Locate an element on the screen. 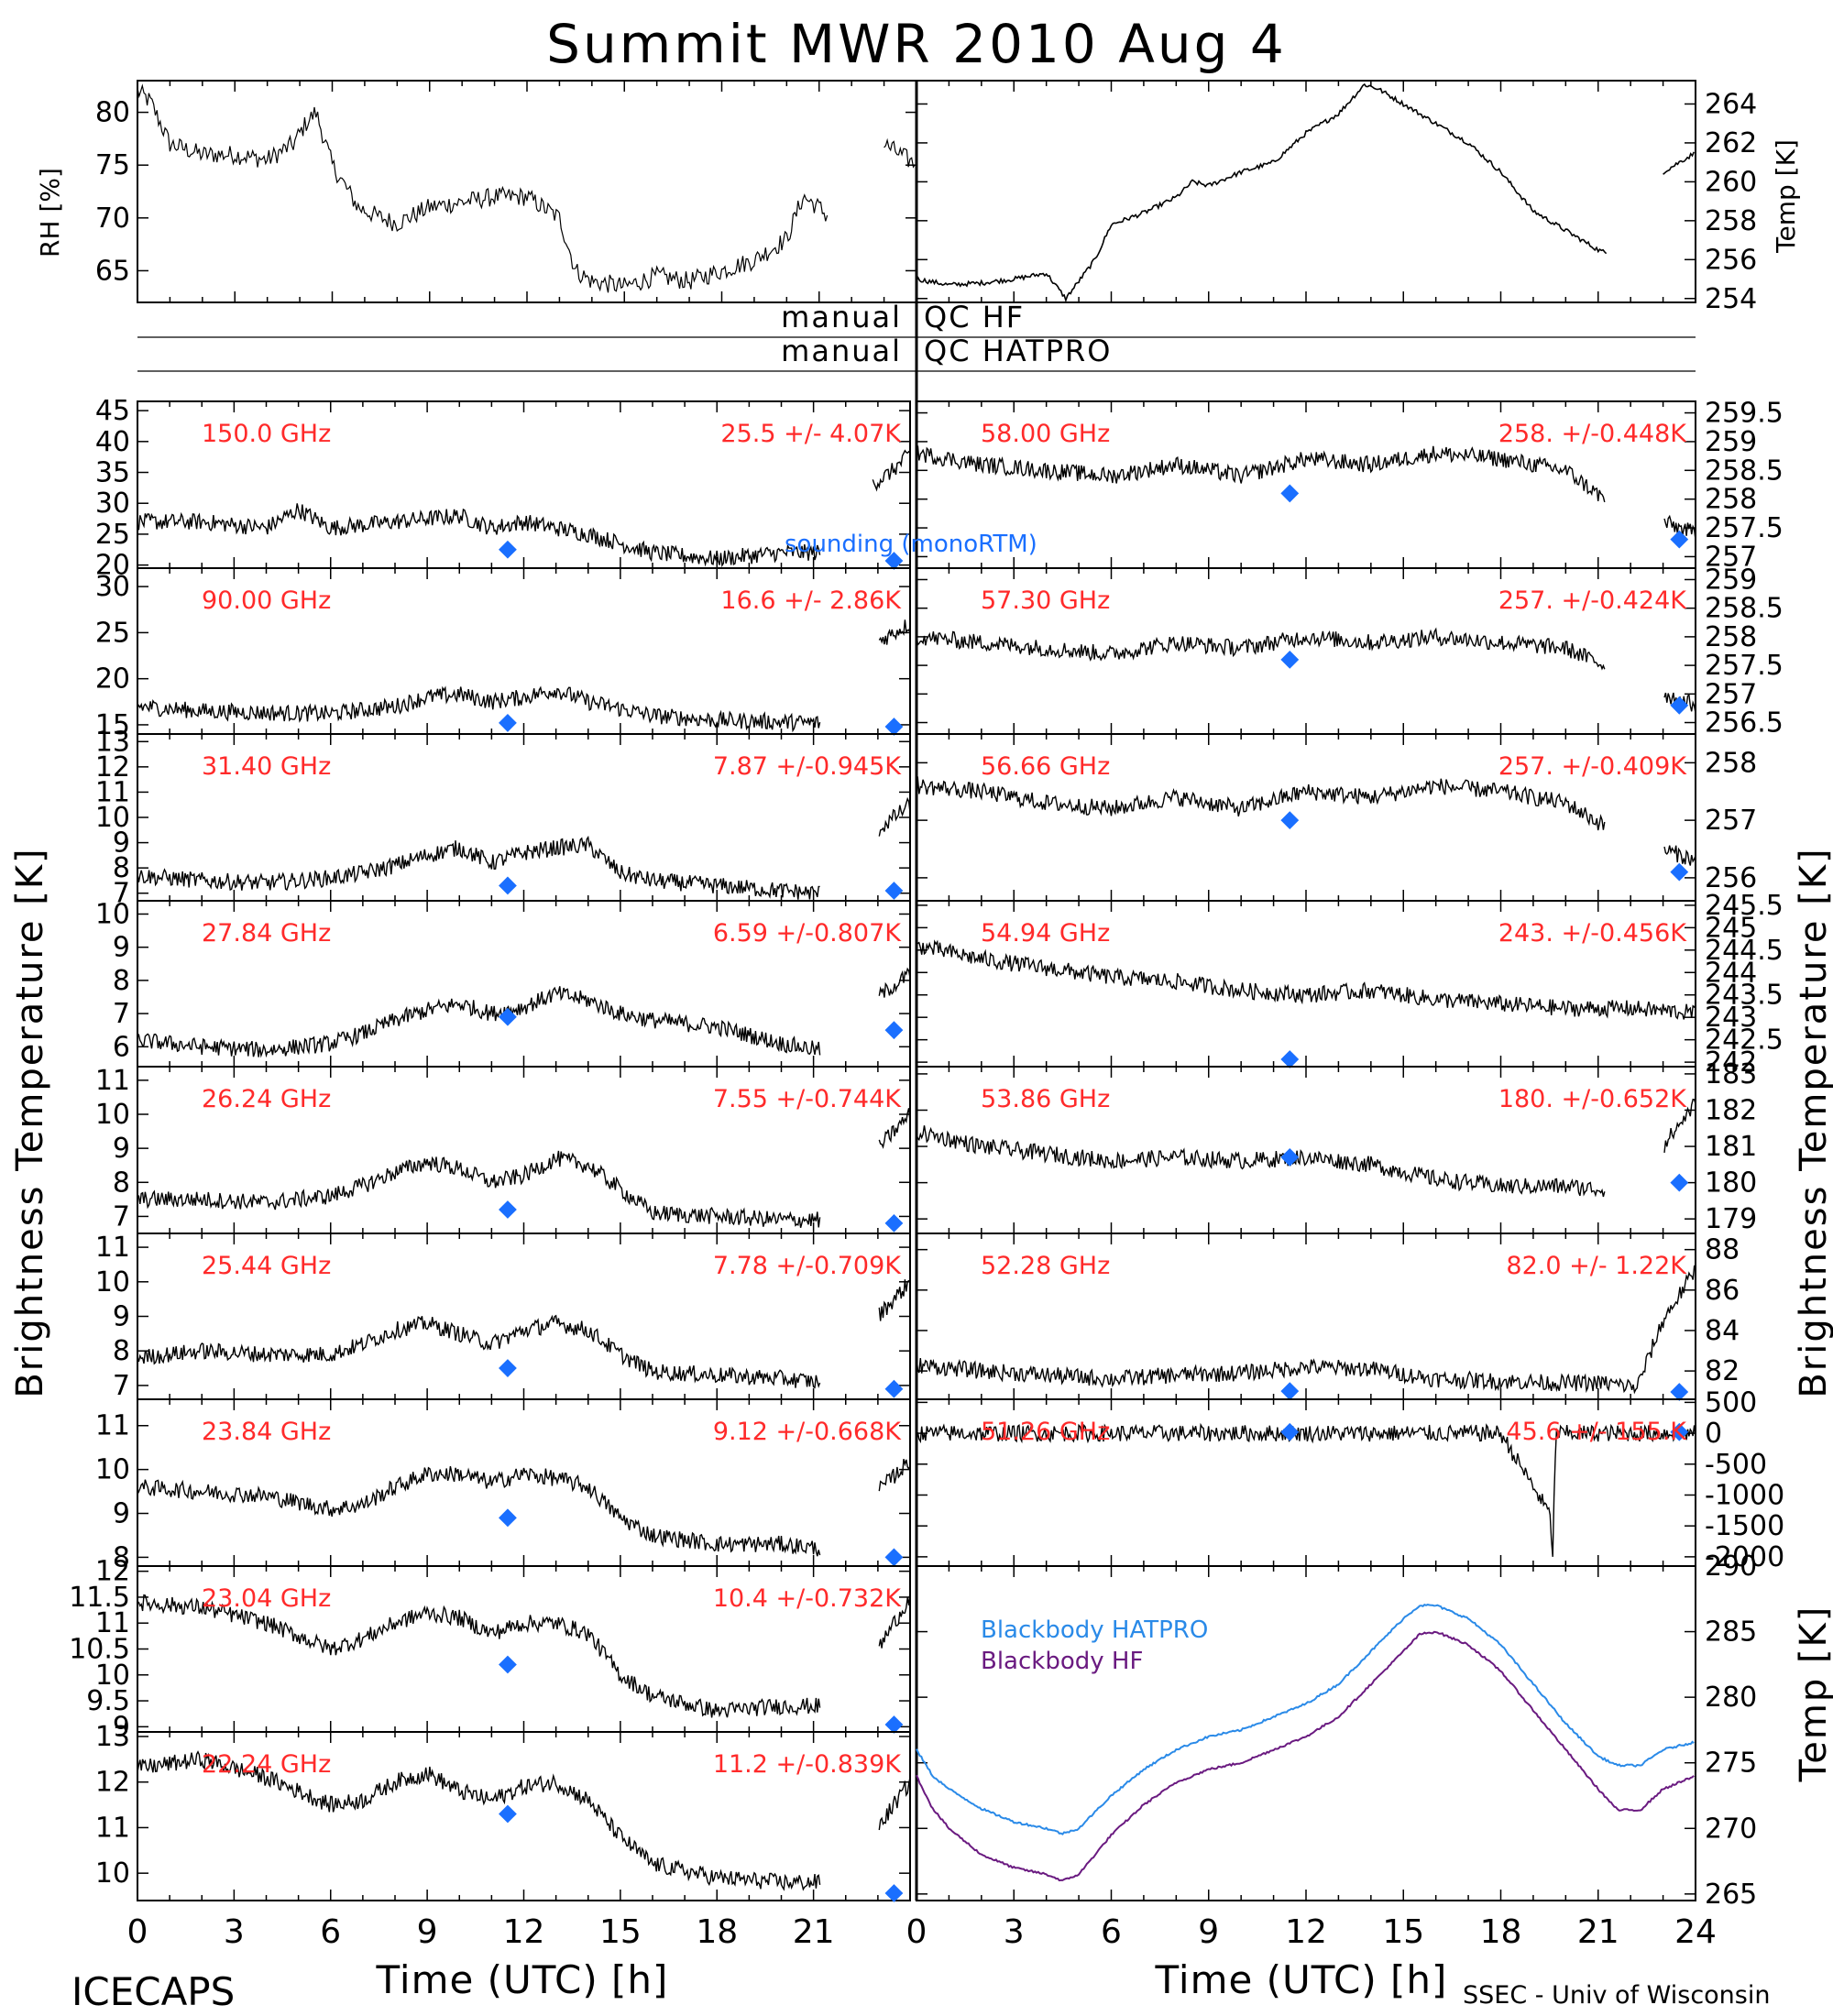 The width and height of the screenshot is (1833, 2016). left-channel-0-ytick-label: 35 is located at coordinates (112, 473).